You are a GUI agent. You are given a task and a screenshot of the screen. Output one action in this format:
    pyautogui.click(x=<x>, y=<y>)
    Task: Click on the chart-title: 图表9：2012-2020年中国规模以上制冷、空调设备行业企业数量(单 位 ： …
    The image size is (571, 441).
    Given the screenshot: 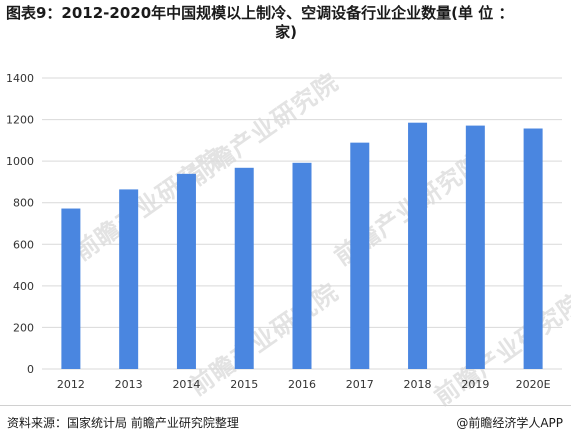 What is the action you would take?
    pyautogui.click(x=286, y=23)
    